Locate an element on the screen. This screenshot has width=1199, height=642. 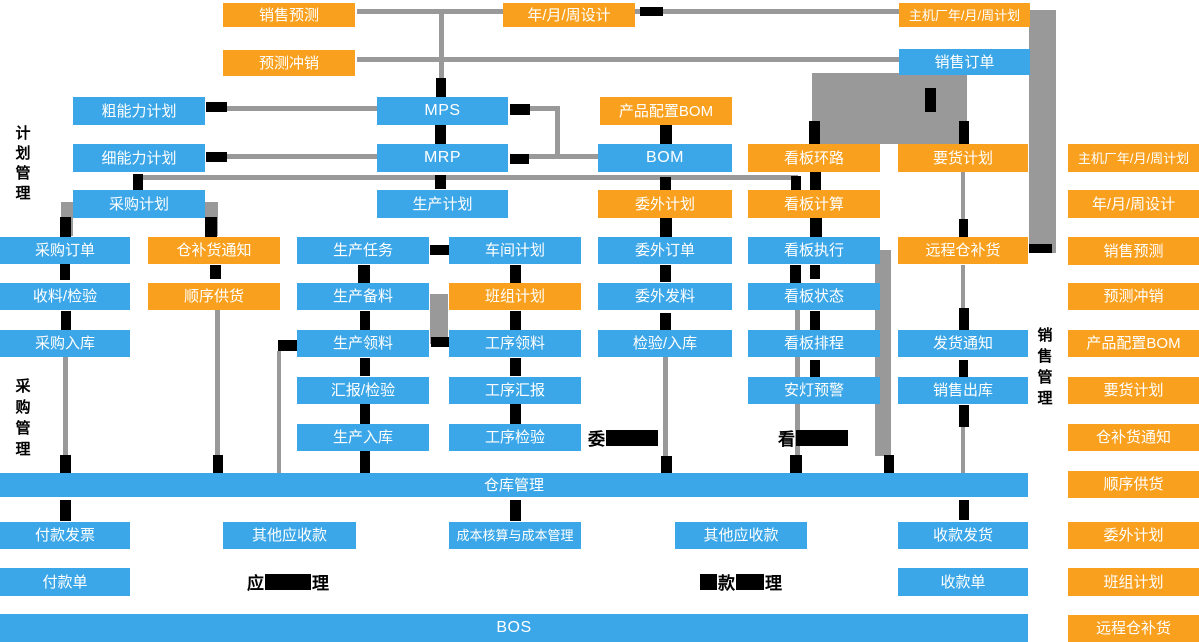
node-purchase-instock: 采购入库 is located at coordinates (65, 343).